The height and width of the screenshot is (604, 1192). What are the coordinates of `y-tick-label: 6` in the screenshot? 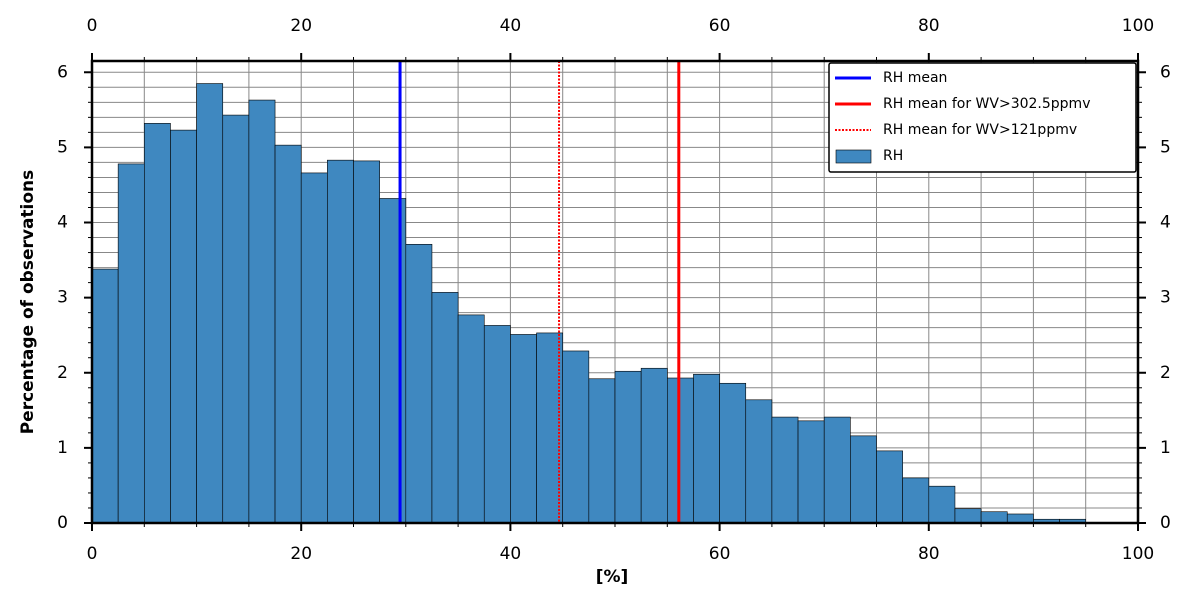 It's located at (62, 72).